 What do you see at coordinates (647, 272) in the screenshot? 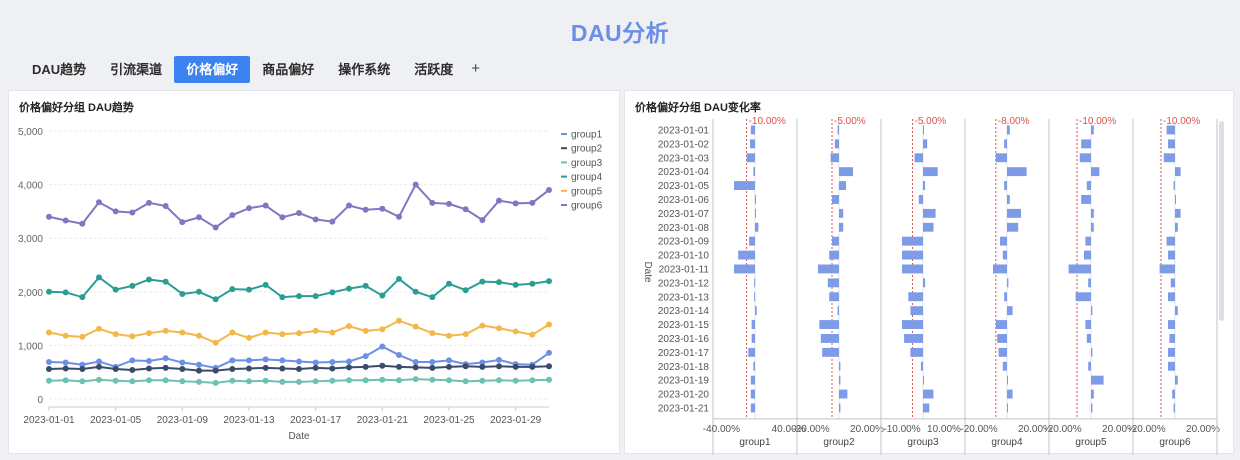
I see `y-axis-label: Date` at bounding box center [647, 272].